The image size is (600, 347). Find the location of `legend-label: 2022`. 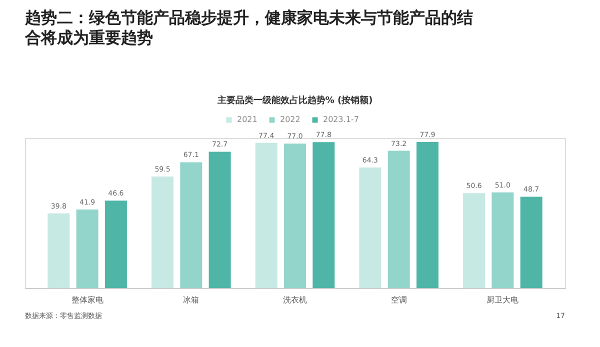

legend-label: 2022 is located at coordinates (290, 119).